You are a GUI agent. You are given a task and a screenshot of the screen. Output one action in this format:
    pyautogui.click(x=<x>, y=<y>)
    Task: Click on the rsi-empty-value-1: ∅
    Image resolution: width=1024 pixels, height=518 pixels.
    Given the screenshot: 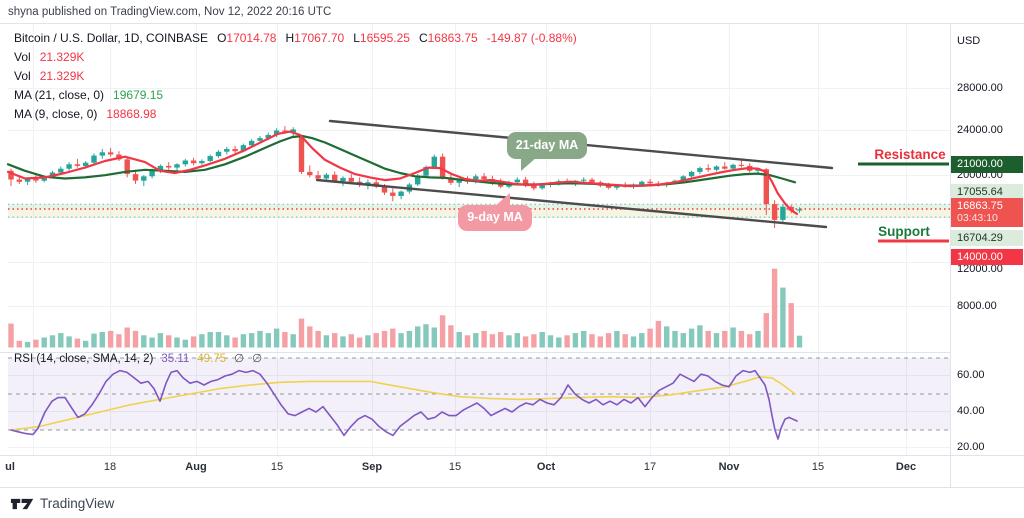 What is the action you would take?
    pyautogui.click(x=239, y=359)
    